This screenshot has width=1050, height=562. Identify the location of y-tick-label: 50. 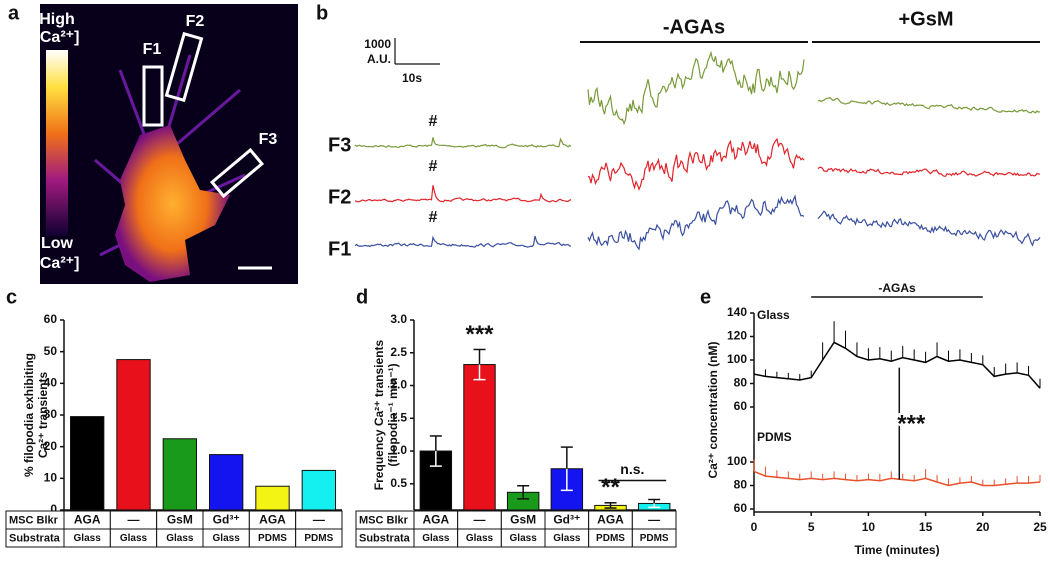
(51, 351).